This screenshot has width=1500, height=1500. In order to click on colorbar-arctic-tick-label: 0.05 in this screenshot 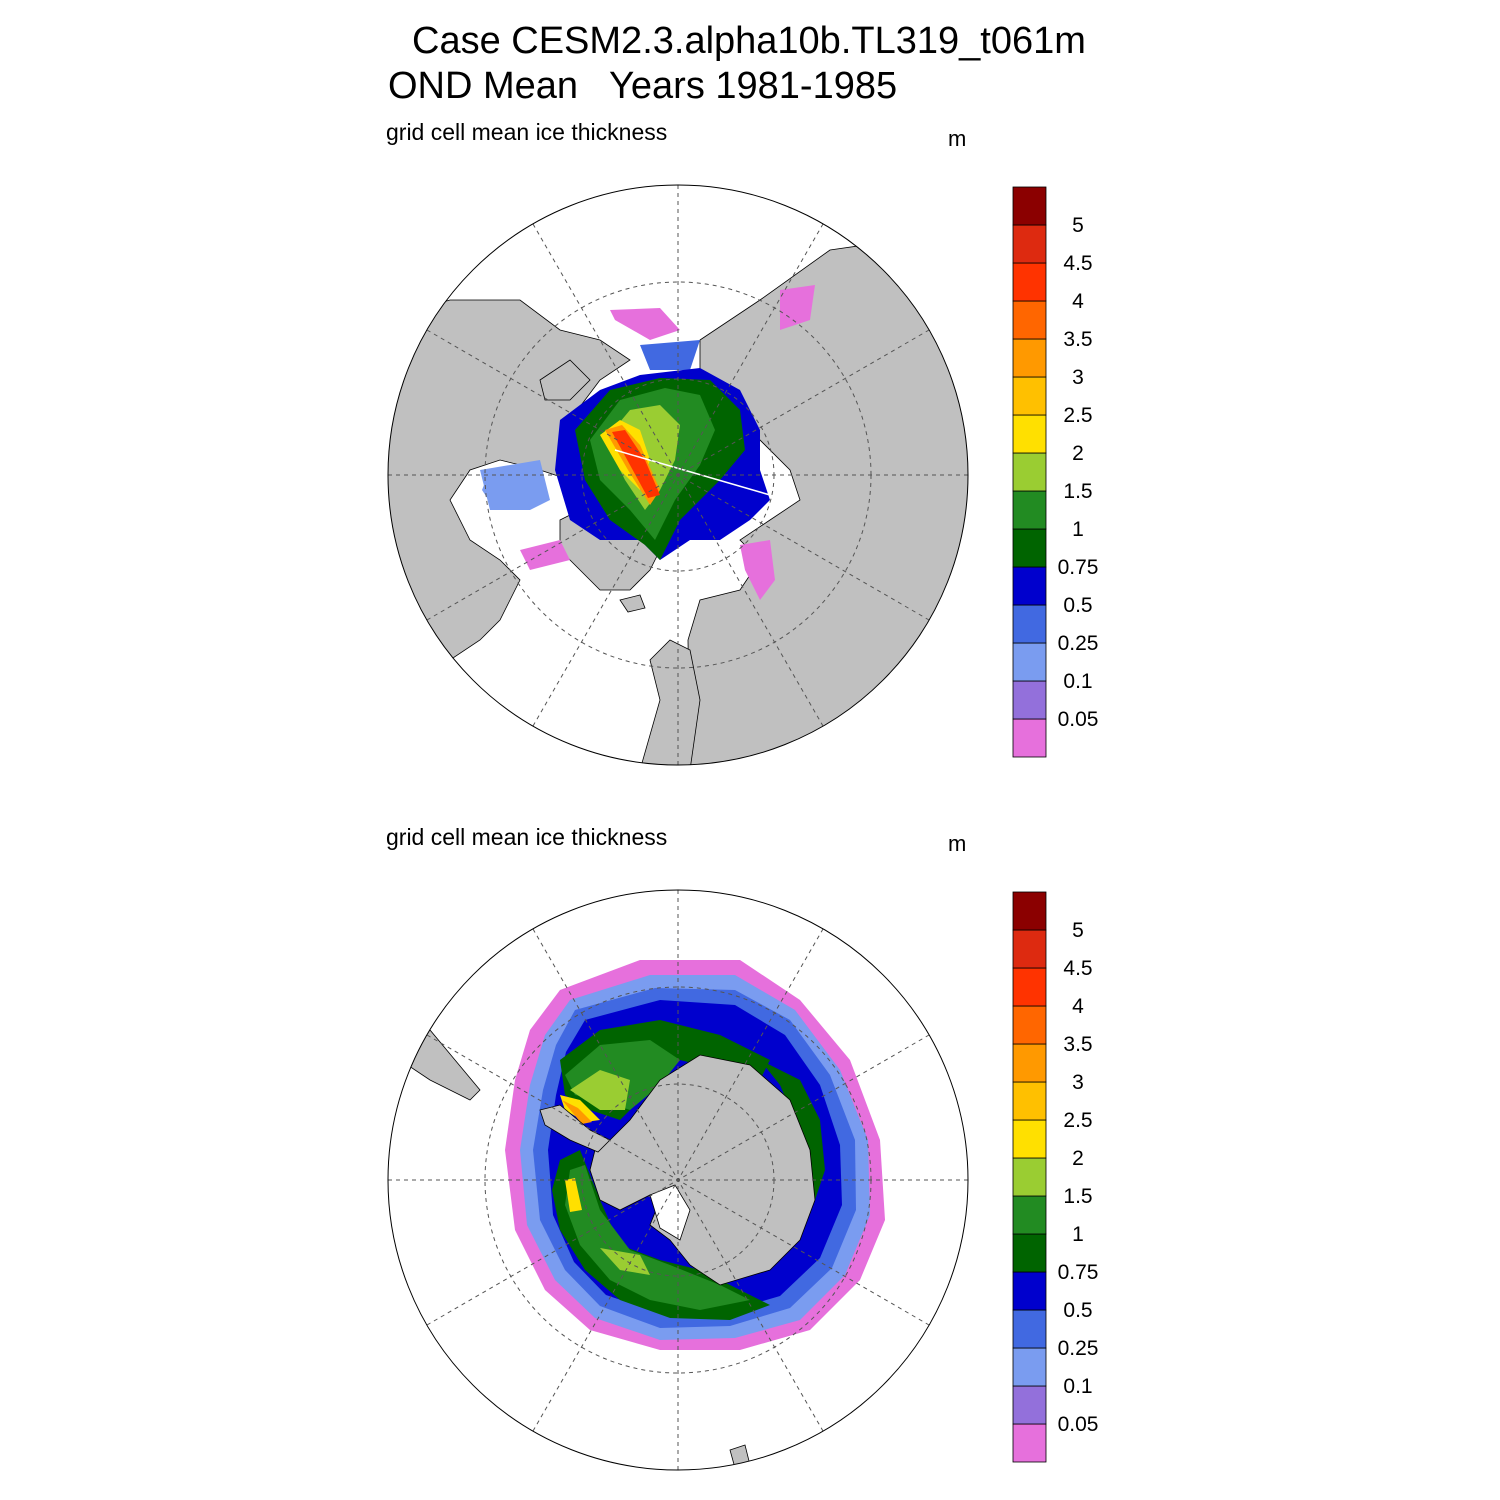, I will do `click(1078, 719)`.